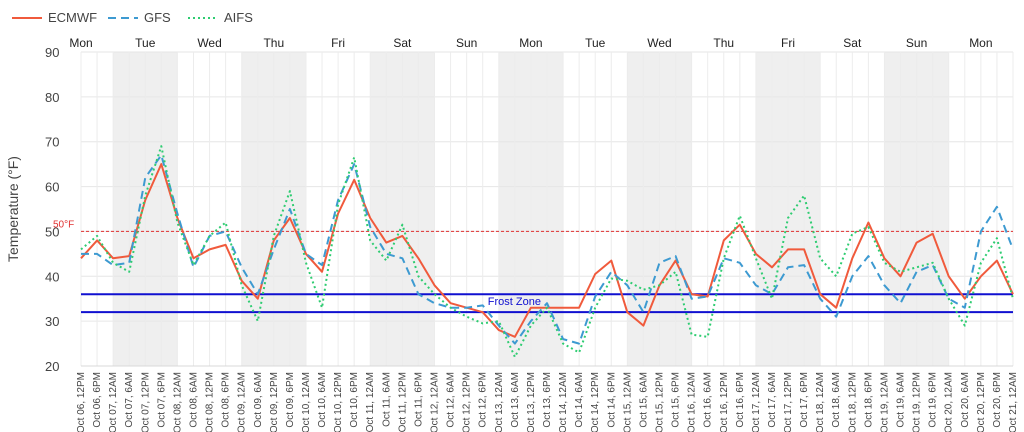 This screenshot has height=432, width=1024. Describe the element at coordinates (901, 400) in the screenshot. I see `x-tick-label: Oct 19, 6AM` at that location.